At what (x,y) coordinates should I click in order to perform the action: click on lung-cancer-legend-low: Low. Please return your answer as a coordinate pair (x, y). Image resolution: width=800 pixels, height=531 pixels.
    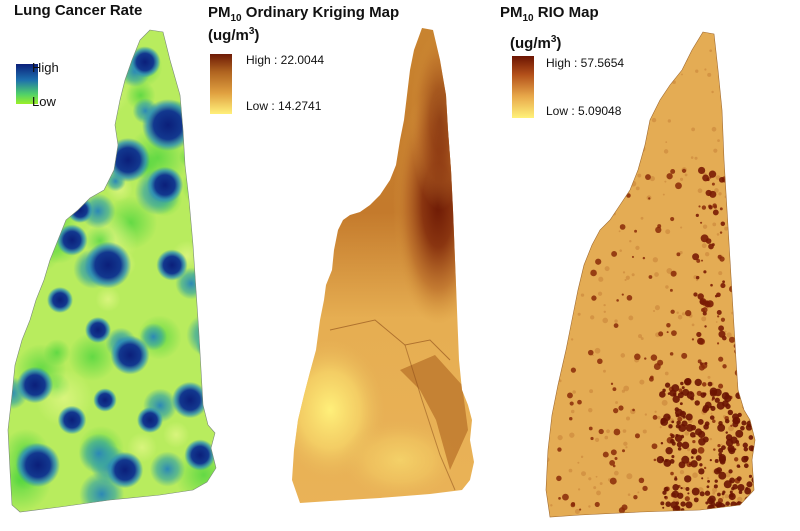
    Looking at the image, I should click on (44, 101).